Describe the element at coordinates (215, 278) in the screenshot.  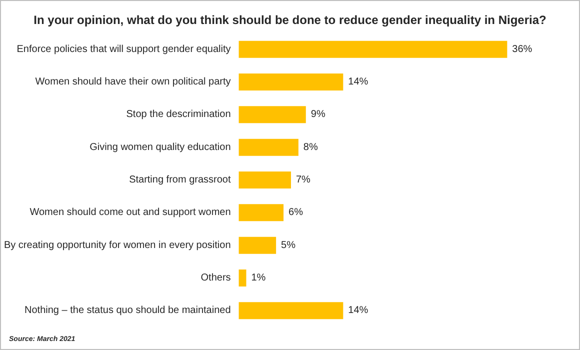
I see `y-tick-label: Others` at that location.